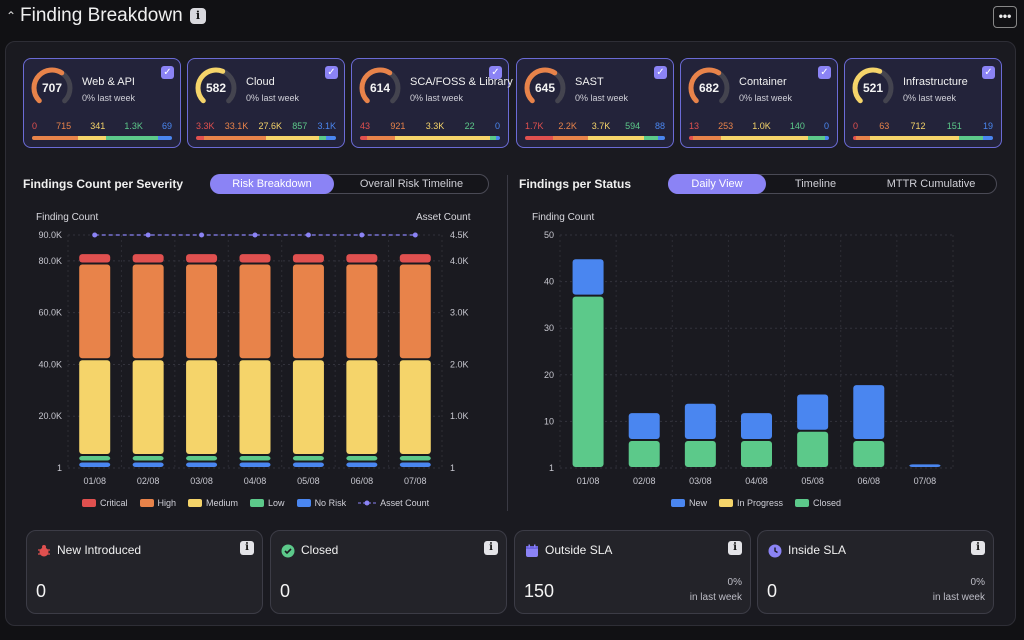 The height and width of the screenshot is (640, 1024). I want to click on severity-count: 921, so click(398, 126).